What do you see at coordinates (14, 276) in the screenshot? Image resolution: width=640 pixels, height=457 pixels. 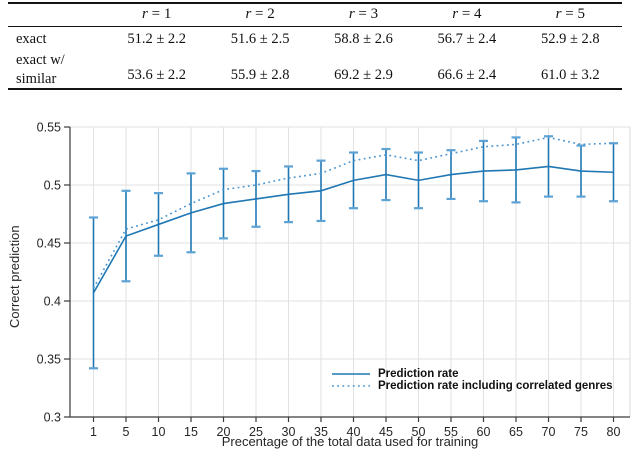 I see `y-axis-label: Correct prediction` at bounding box center [14, 276].